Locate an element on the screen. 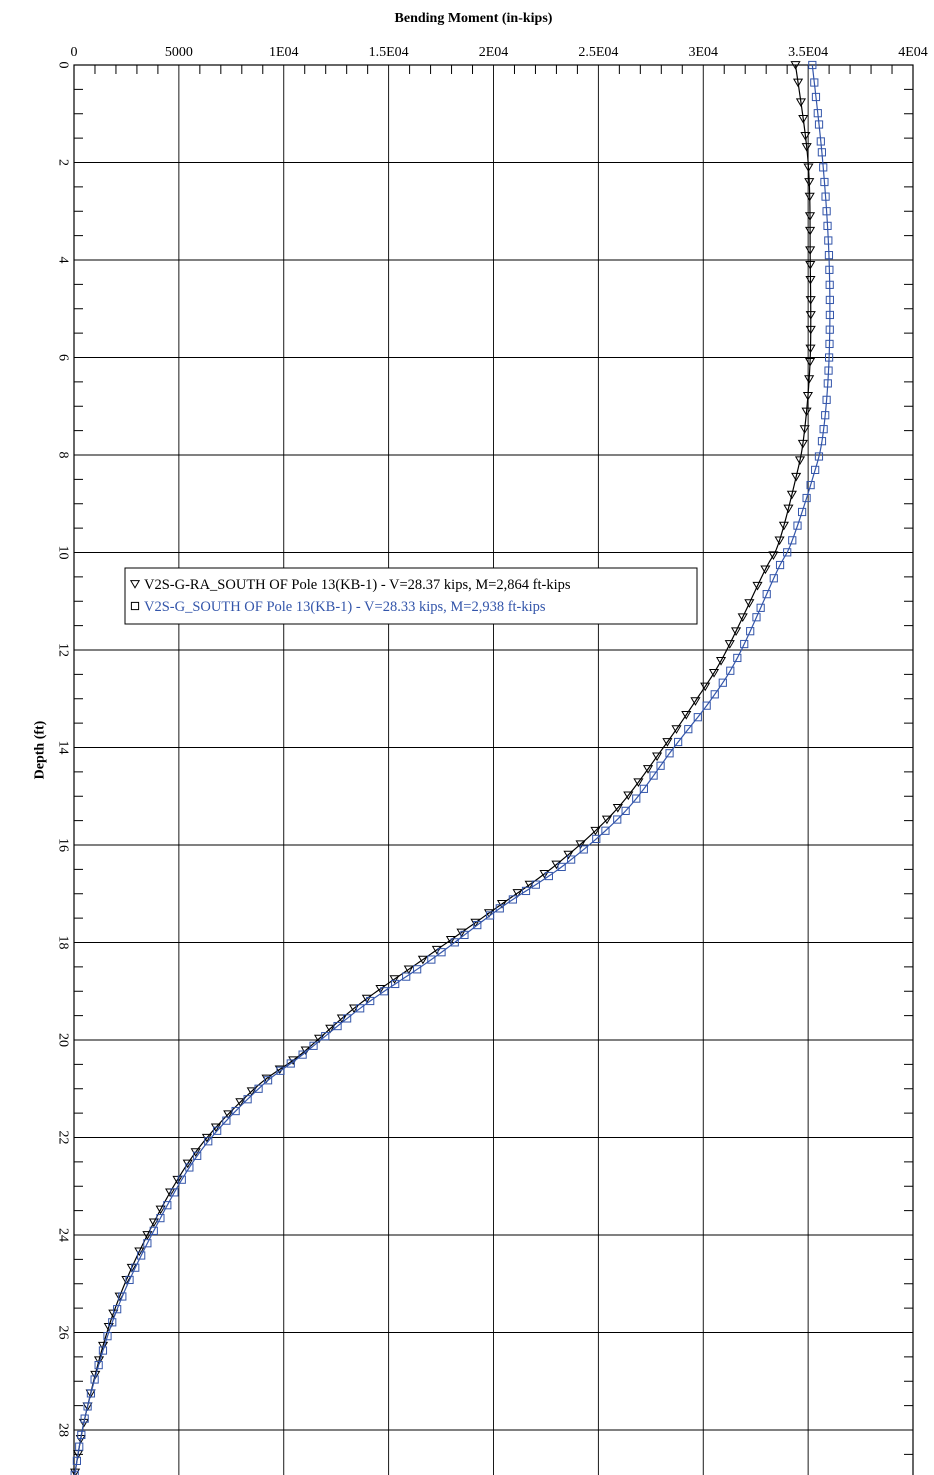 The height and width of the screenshot is (1475, 934). y-tick-label: 10 is located at coordinates (63, 553).